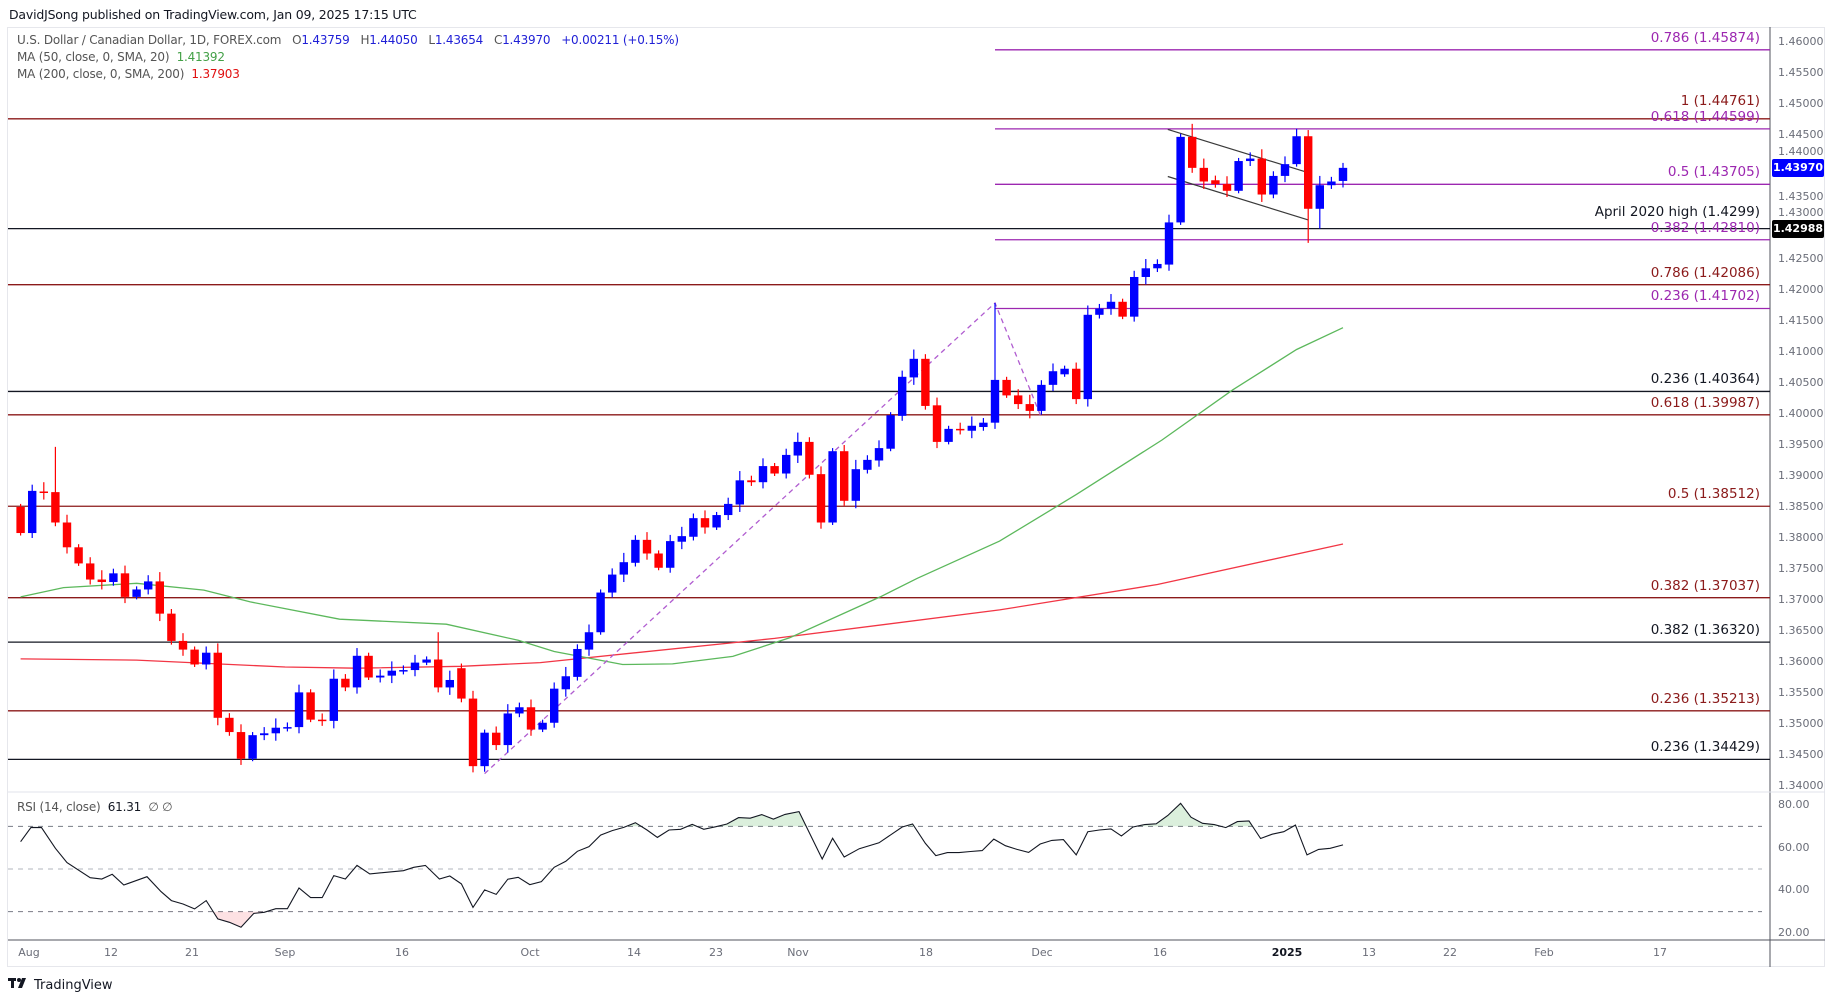 This screenshot has width=1835, height=1003. What do you see at coordinates (1705, 116) in the screenshot?
I see `level-label: 0.618 (1.44599)` at bounding box center [1705, 116].